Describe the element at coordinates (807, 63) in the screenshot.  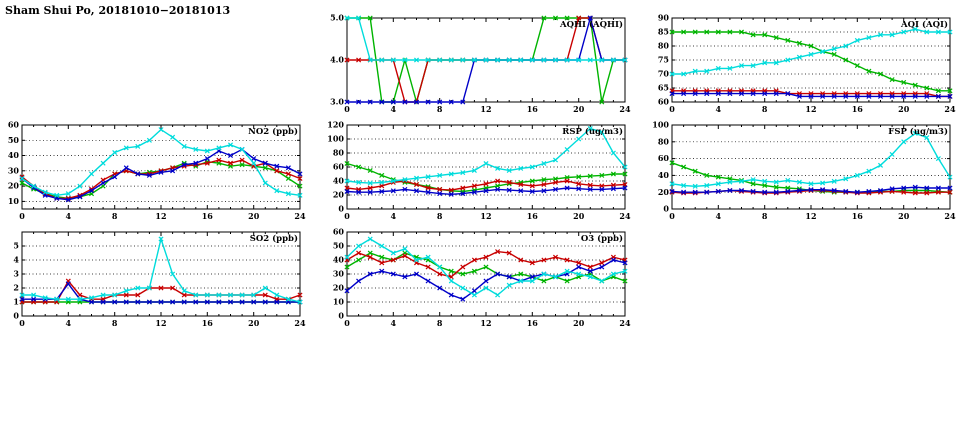
I see `chart-canvas: 60 65 70 75 80 85 90 0 4 8 12 16 20 24 AQI (AQI)` at that location.